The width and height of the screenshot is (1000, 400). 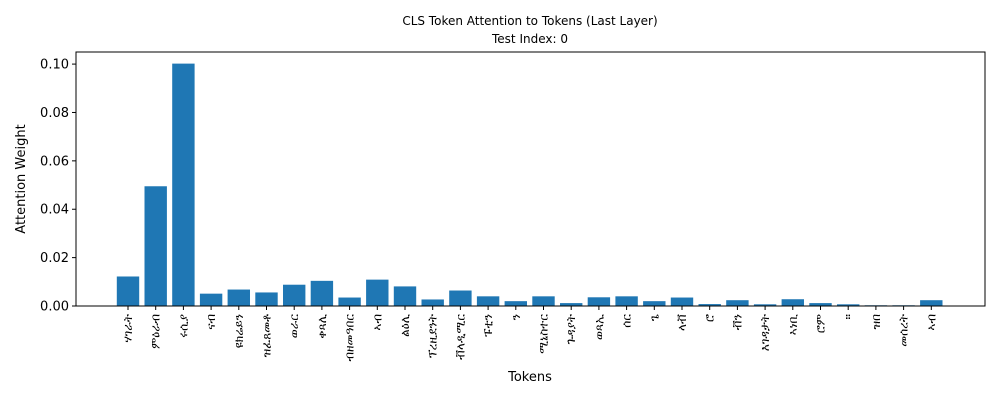 What do you see at coordinates (54, 65) in the screenshot?
I see `y-tick-label: 0.10` at bounding box center [54, 65].